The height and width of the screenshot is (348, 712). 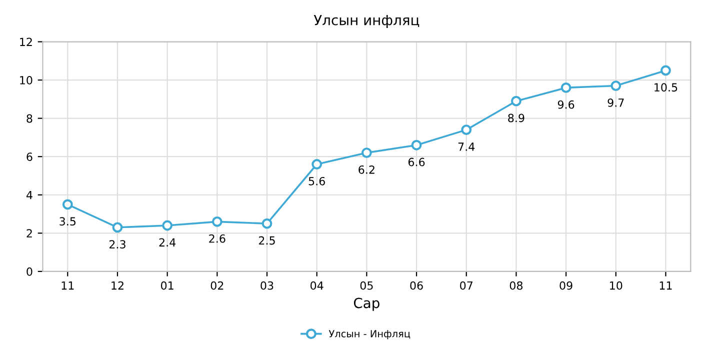 I want to click on x-tick-label: 02, so click(x=217, y=285).